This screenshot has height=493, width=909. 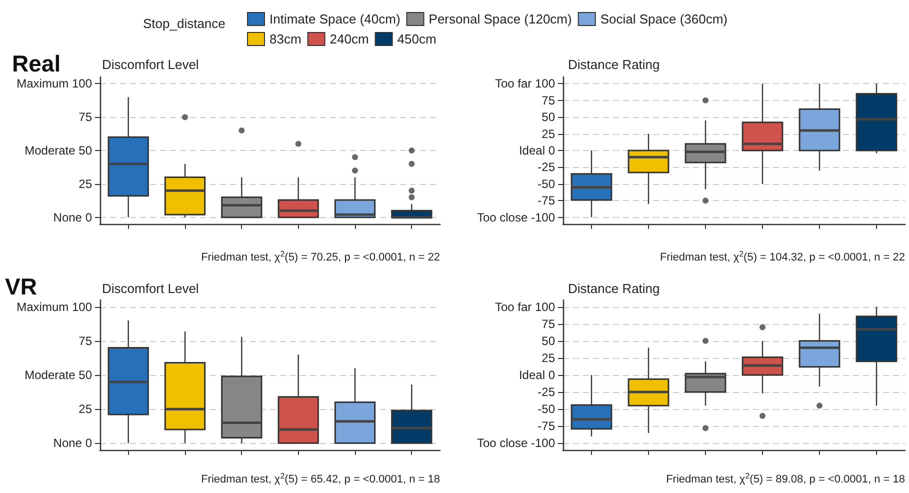 What do you see at coordinates (286, 39) in the screenshot?
I see `legend-label: 83cm` at bounding box center [286, 39].